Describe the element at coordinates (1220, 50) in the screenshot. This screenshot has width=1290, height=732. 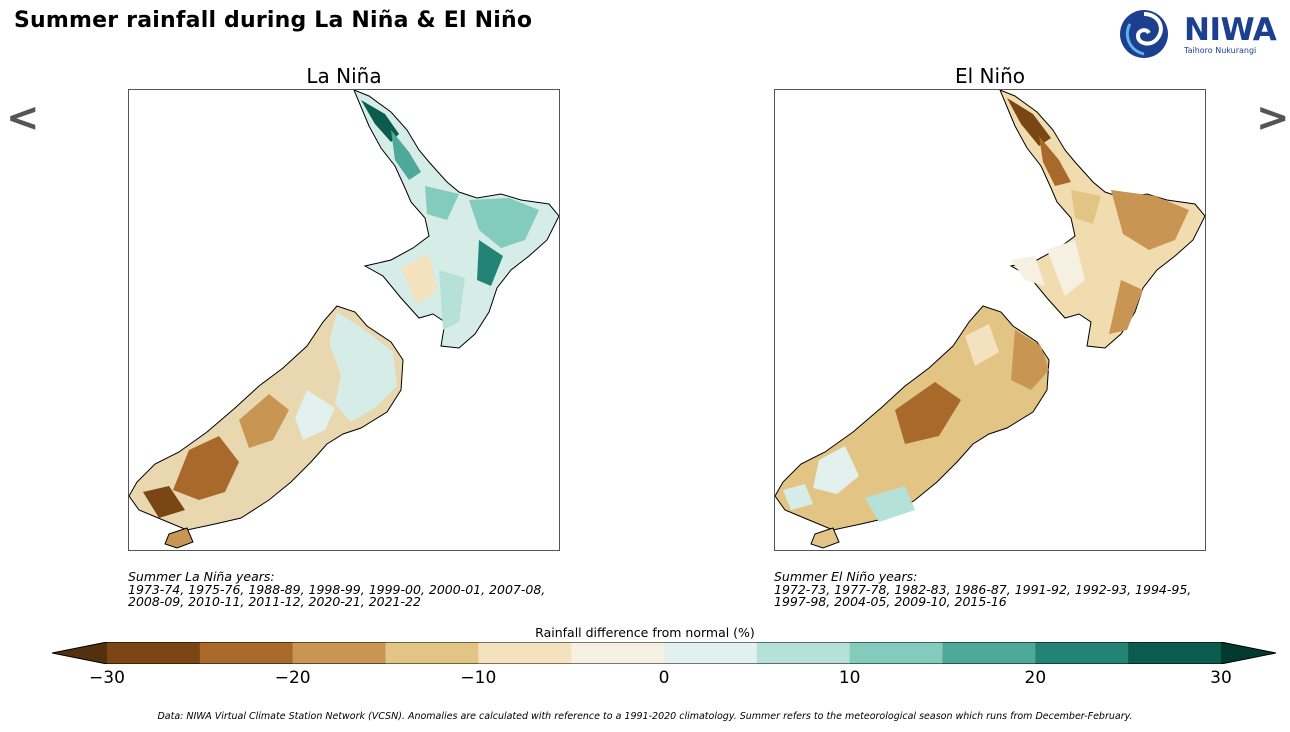
I see `logo-subtitle: Taihoro Nukurangi` at that location.